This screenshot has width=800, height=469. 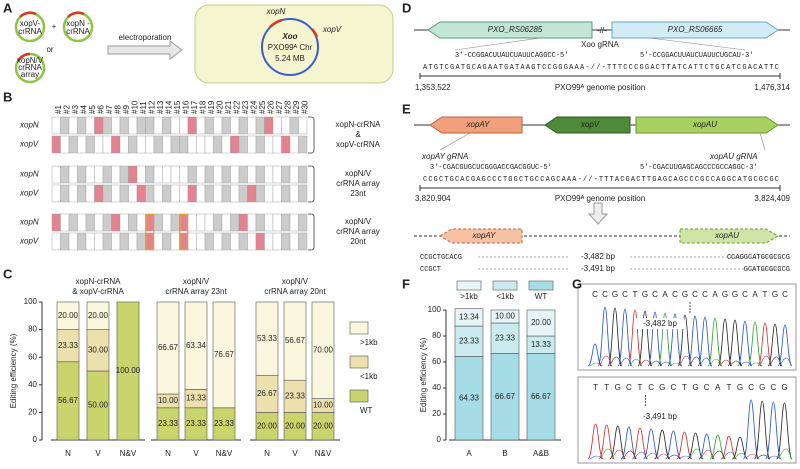 What do you see at coordinates (433, 198) in the screenshot?
I see `position: 3,820,904` at bounding box center [433, 198].